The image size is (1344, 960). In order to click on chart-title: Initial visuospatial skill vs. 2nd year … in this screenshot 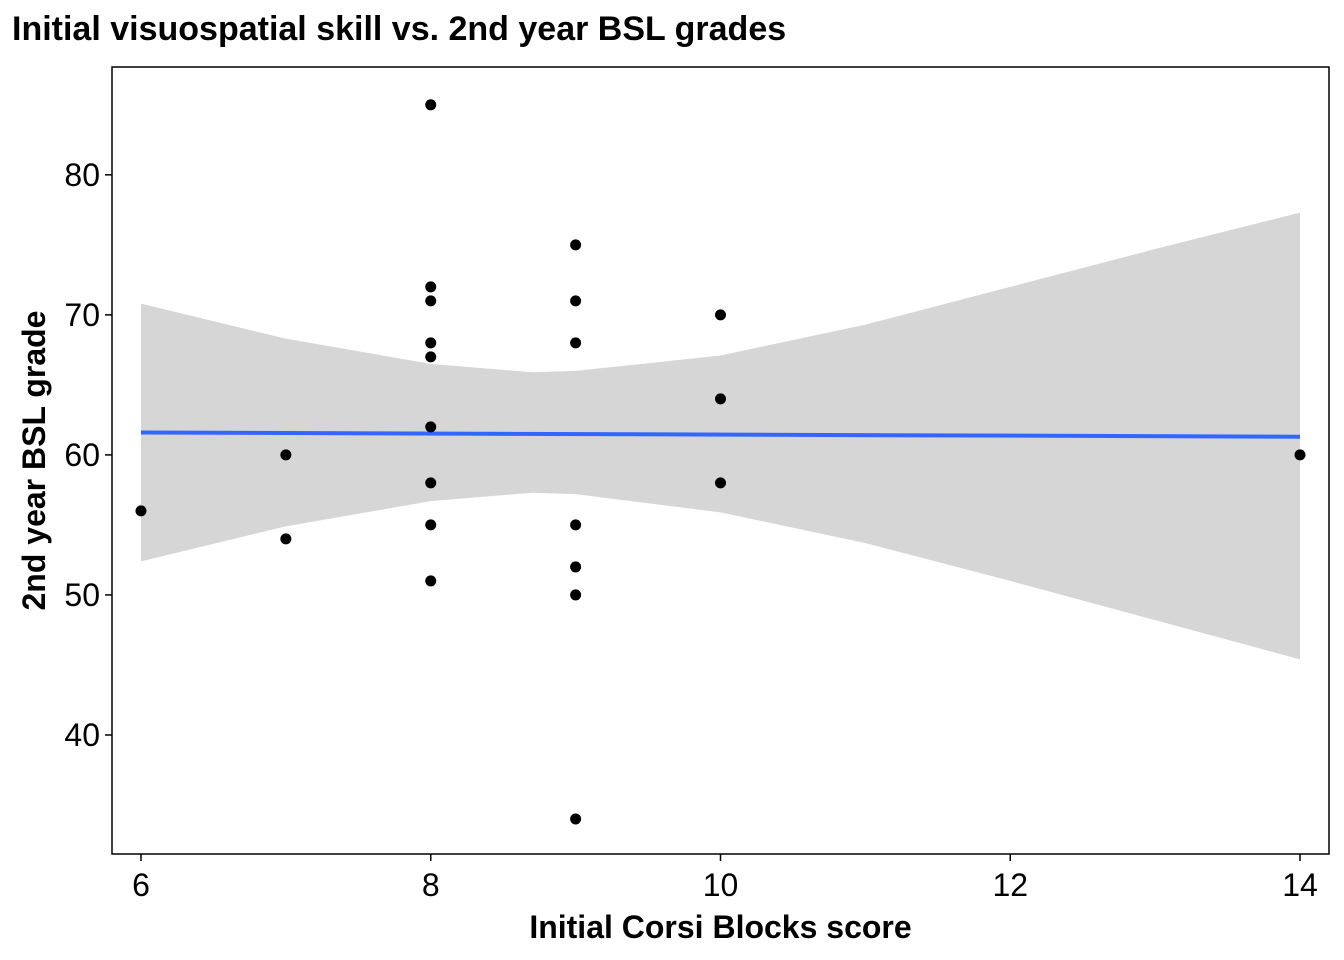, I will do `click(399, 29)`.